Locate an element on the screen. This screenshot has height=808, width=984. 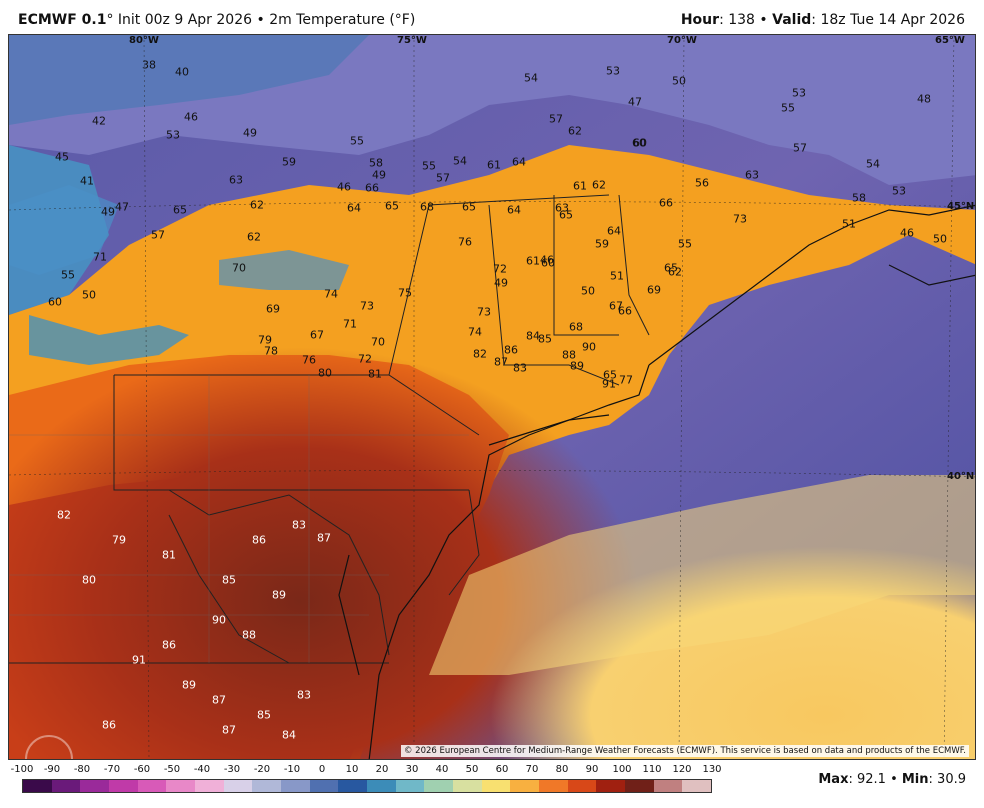
lat-label-45n: 45°N is located at coordinates (961, 206).